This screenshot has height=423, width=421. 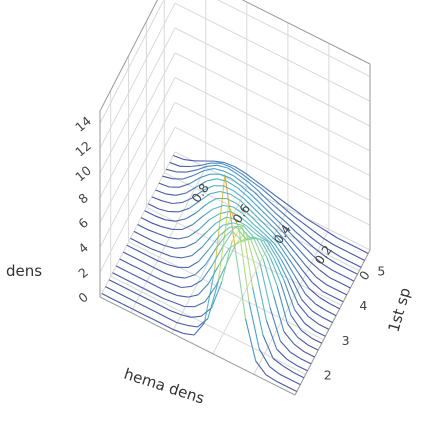 What do you see at coordinates (83, 198) in the screenshot?
I see `z-tick-label: 8` at bounding box center [83, 198].